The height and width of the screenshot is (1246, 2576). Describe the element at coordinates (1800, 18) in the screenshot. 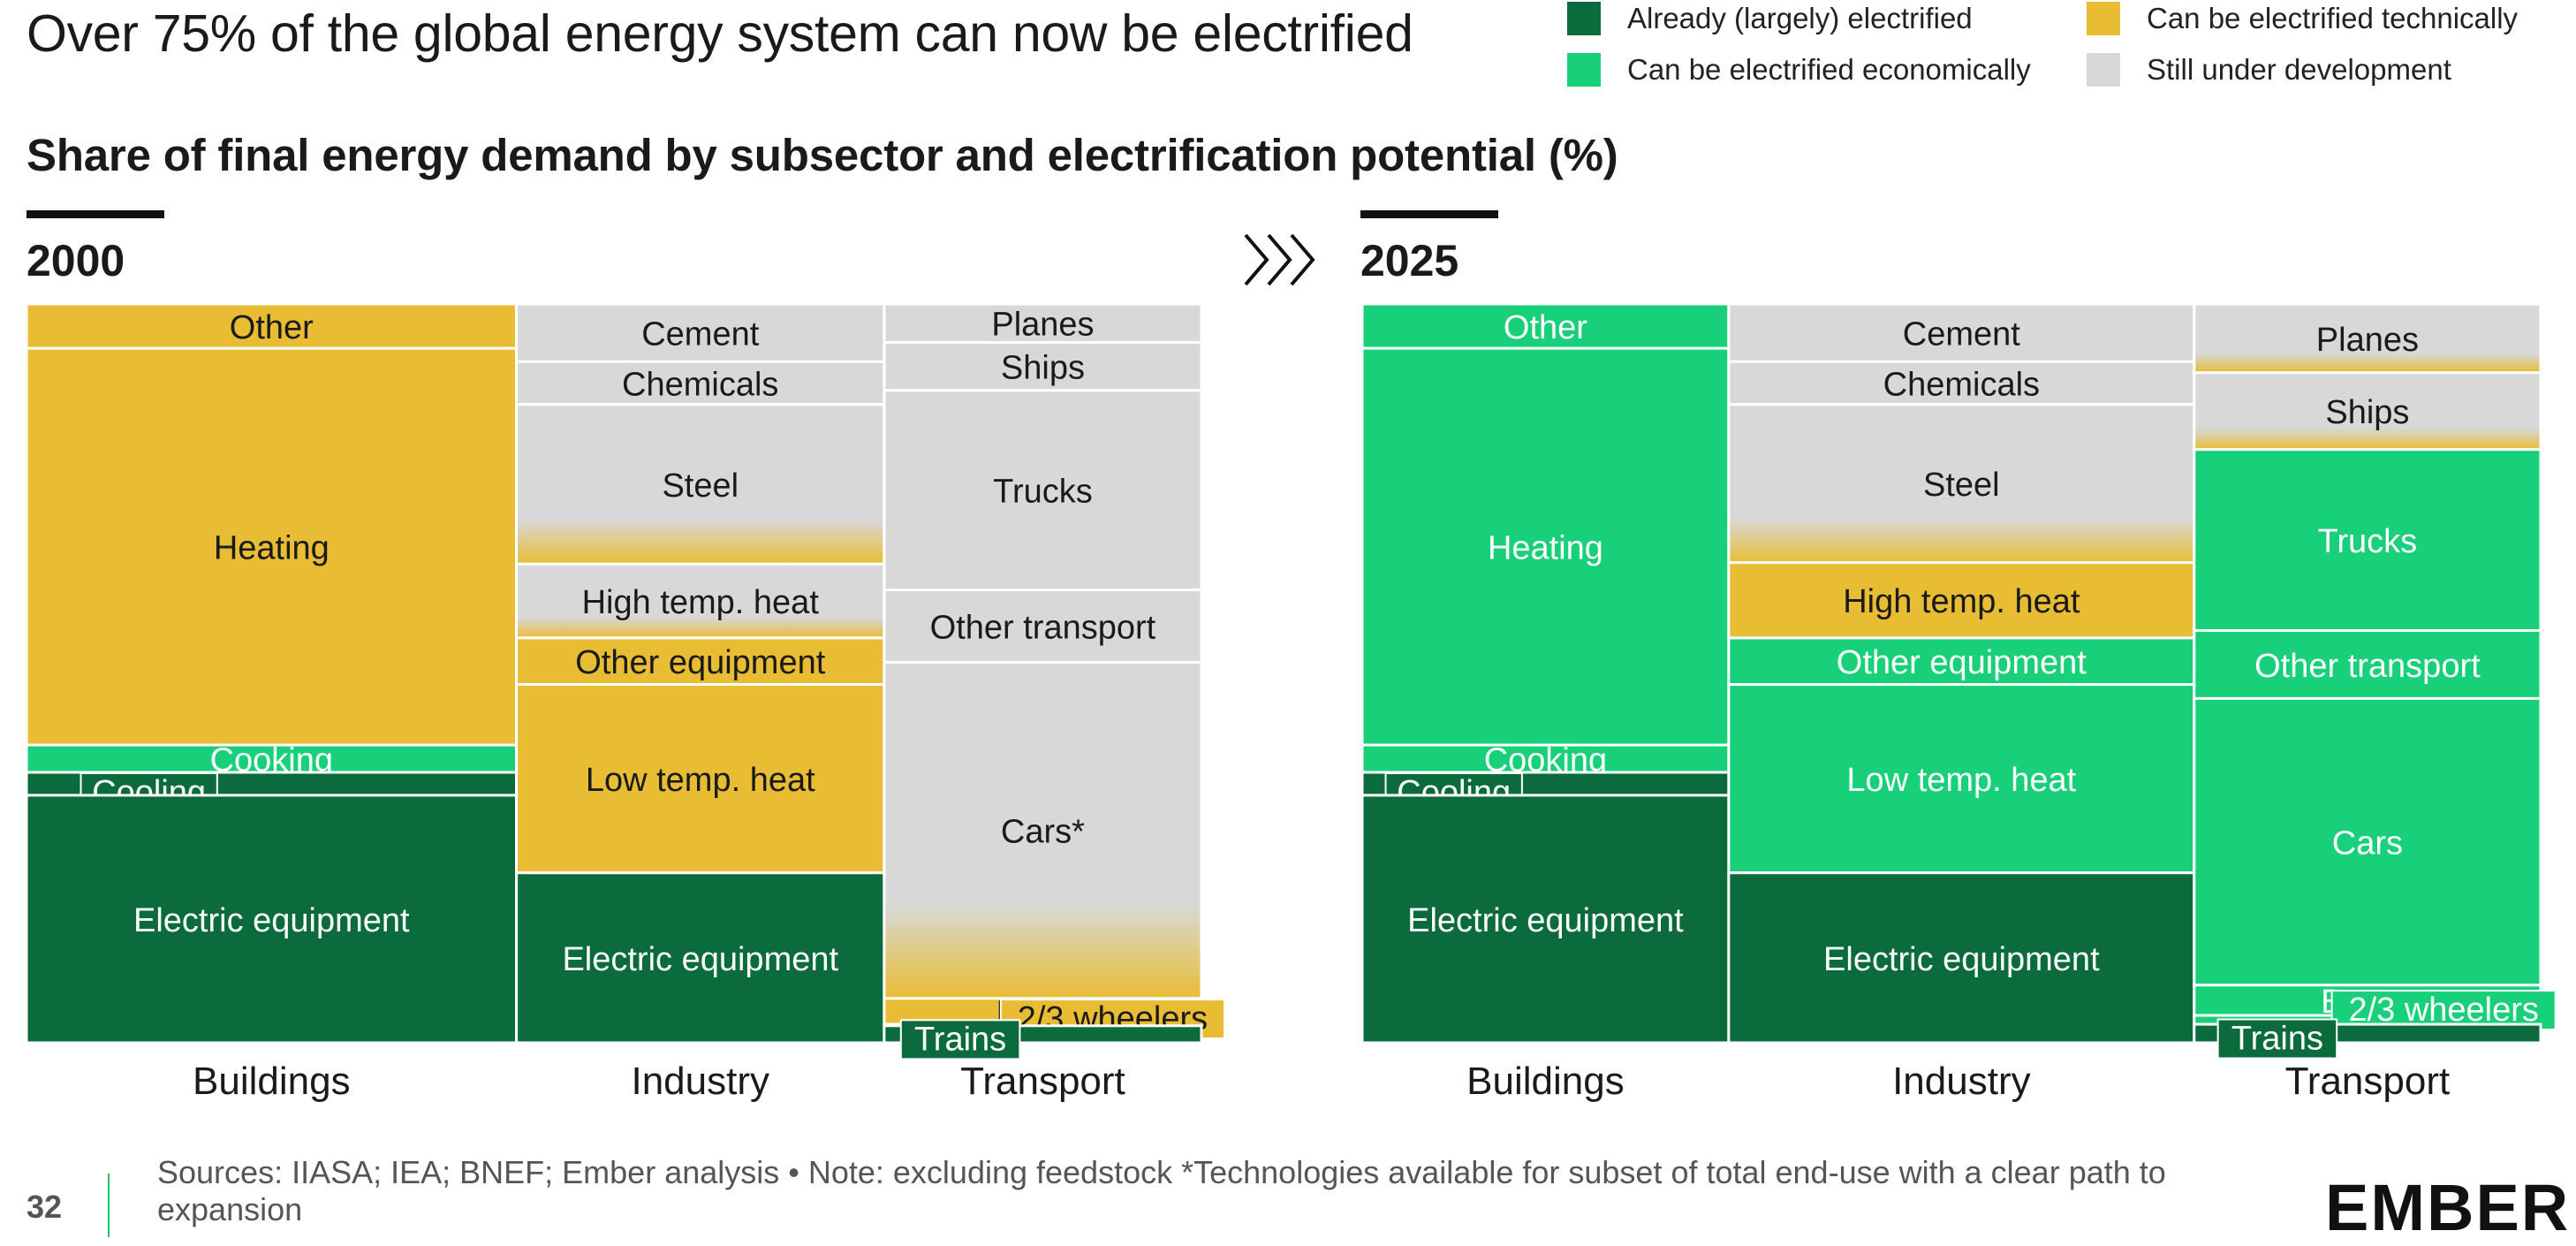

I see `legend-label-electrified: Already (largely) electrified` at that location.